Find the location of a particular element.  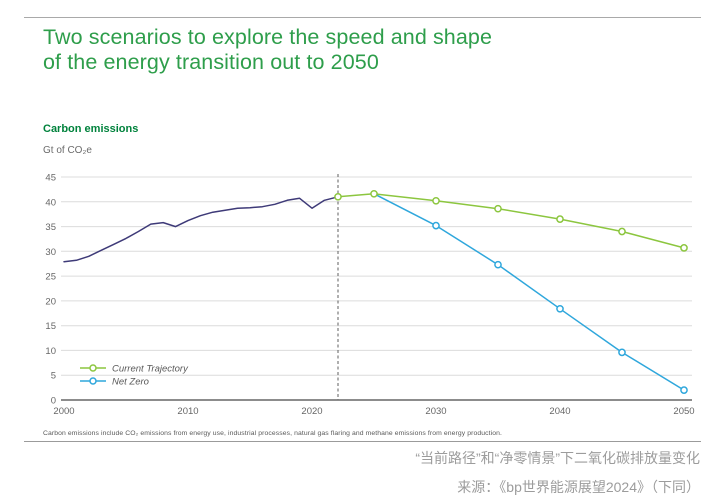

x-tick-label: 2040 is located at coordinates (559, 411).